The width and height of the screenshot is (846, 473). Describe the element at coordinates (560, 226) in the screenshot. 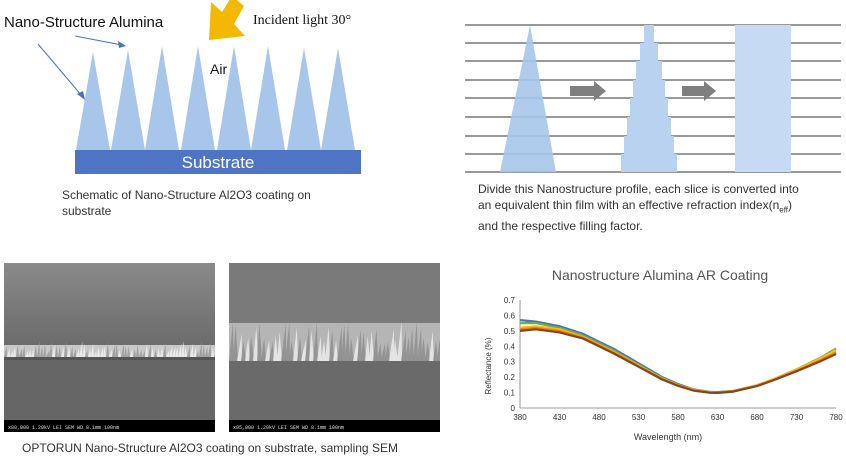

I see `slice-caption-line-3: and the respective filling factor.` at that location.